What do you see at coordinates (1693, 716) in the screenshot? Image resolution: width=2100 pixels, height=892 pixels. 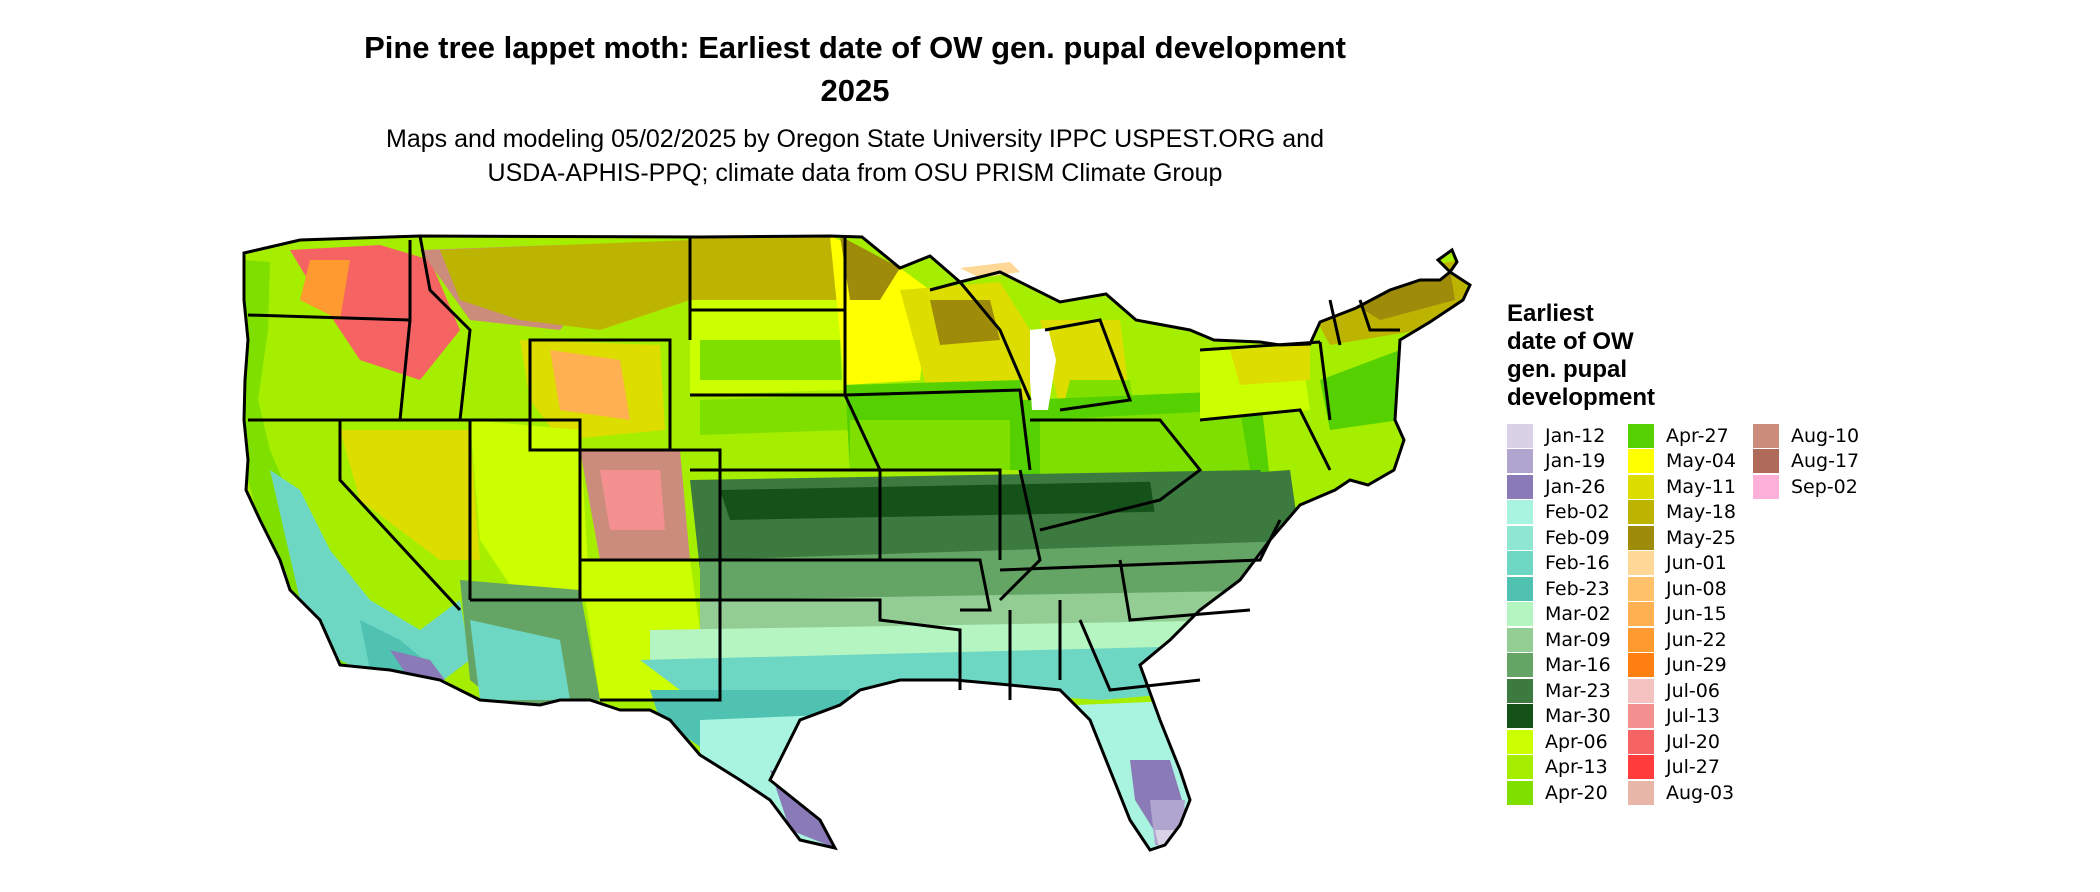 I see `legend-label: Jul-13` at bounding box center [1693, 716].